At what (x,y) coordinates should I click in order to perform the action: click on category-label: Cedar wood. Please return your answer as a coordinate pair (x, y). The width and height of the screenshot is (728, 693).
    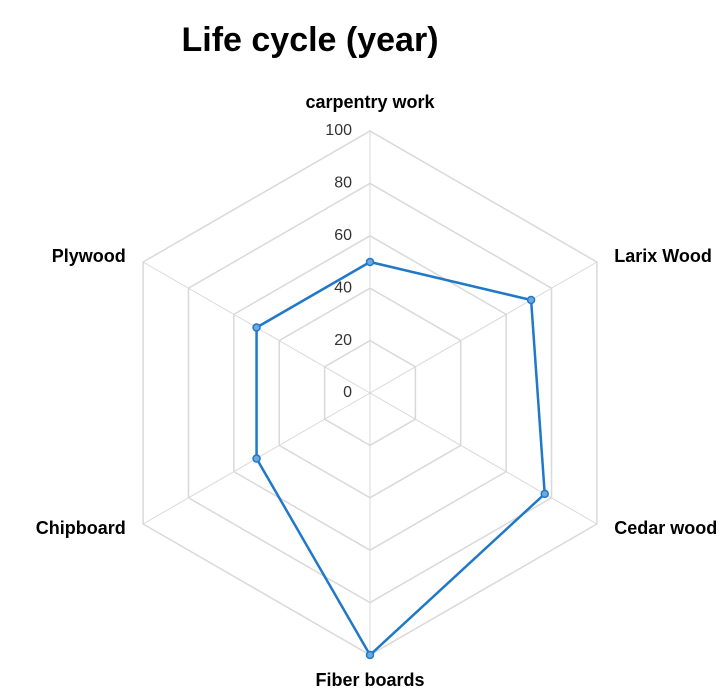
    Looking at the image, I should click on (665, 528).